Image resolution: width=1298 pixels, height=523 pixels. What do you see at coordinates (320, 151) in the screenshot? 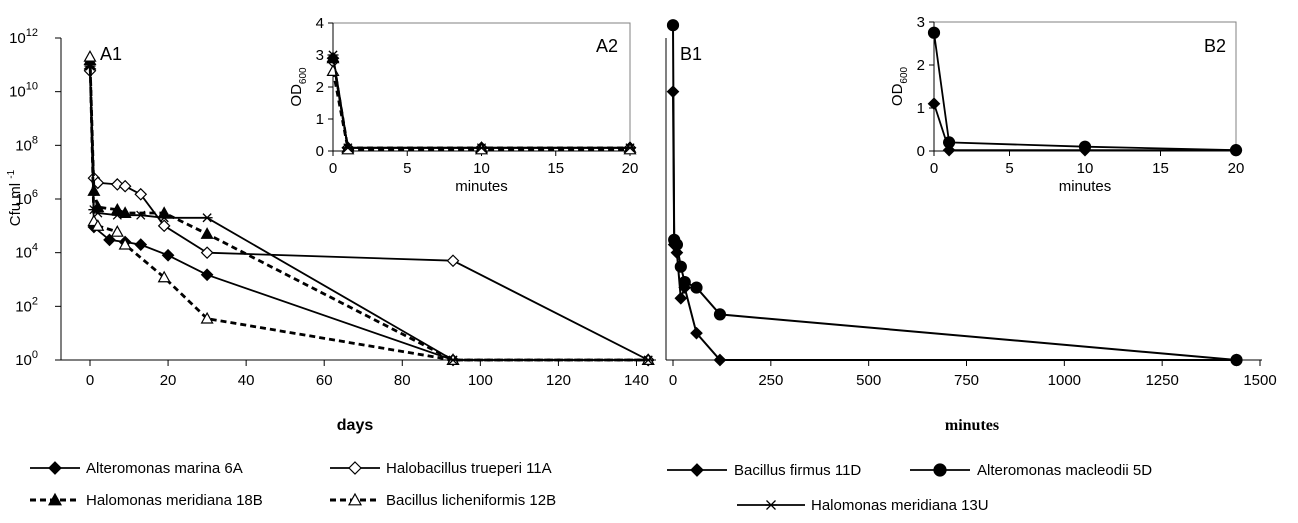
I see `y-tick-label: 0` at bounding box center [320, 151].